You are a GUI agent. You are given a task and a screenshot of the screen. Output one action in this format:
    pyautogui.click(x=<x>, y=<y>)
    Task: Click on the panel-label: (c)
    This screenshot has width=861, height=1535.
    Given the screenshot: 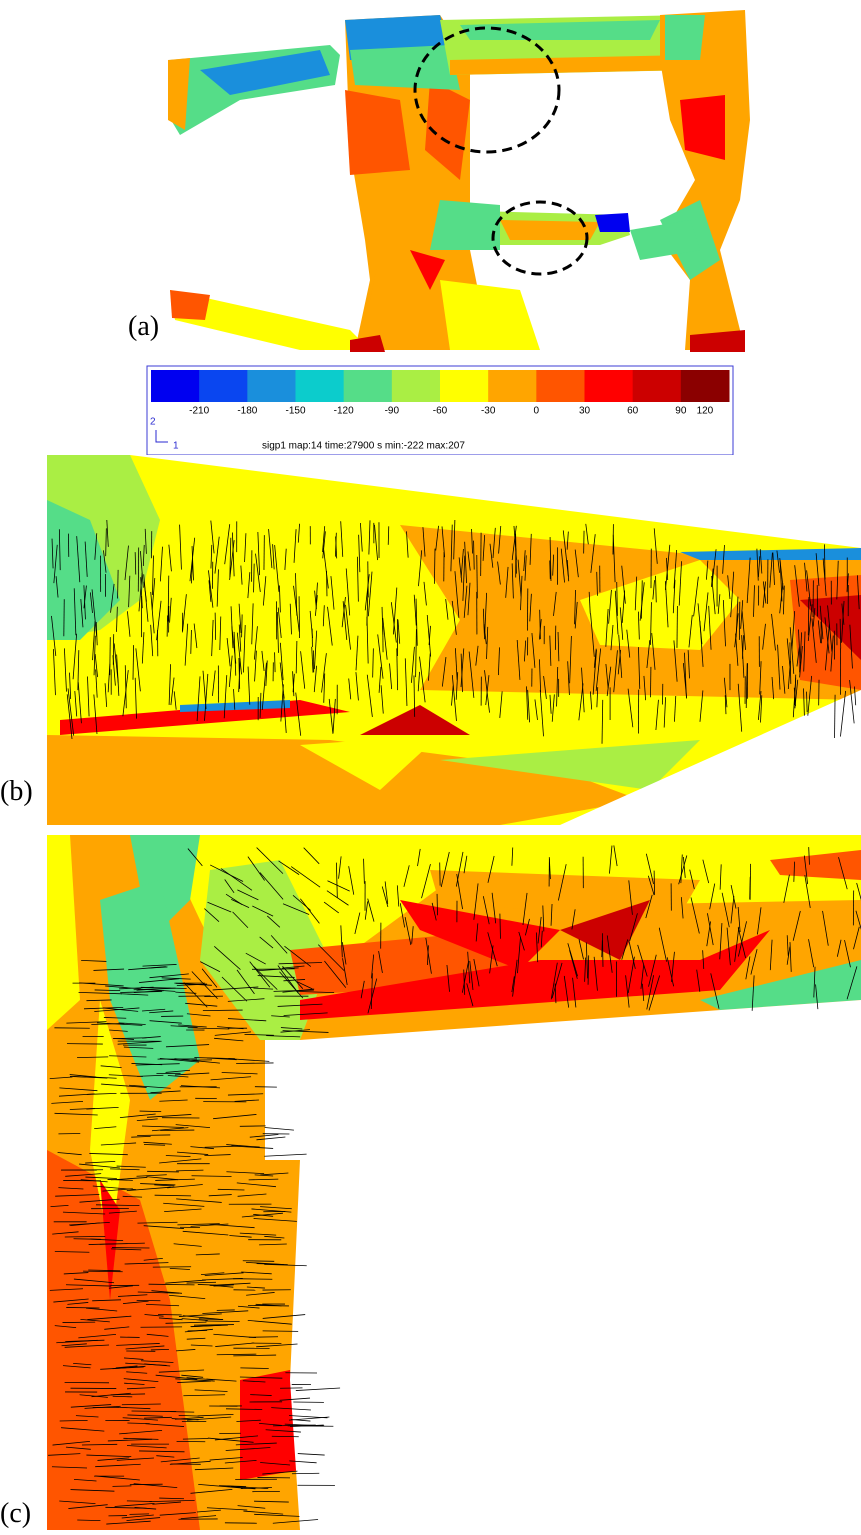 What is the action you would take?
    pyautogui.click(x=15, y=1513)
    